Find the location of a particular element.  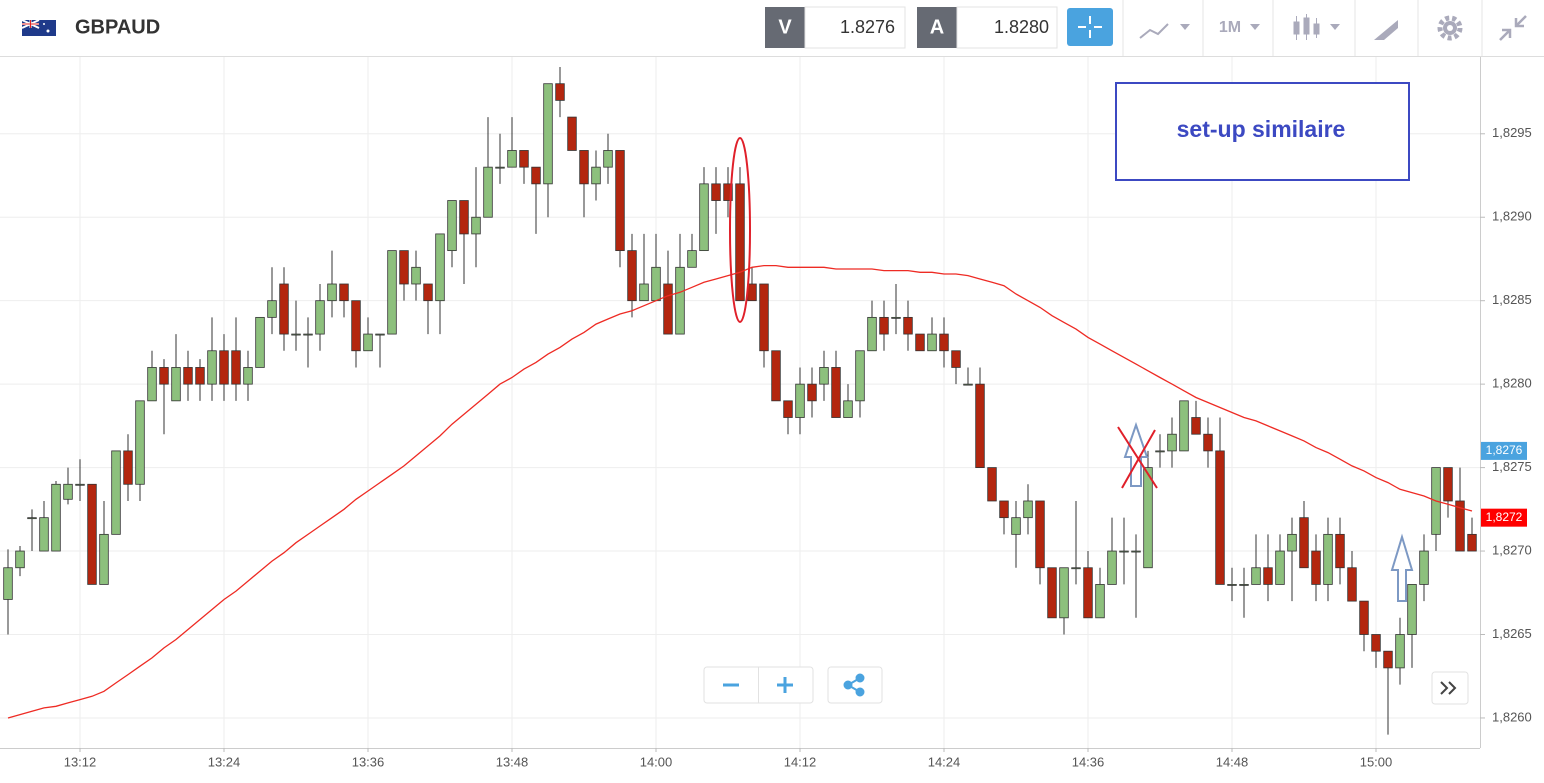

indicators-button is located at coordinates (1164, 31).